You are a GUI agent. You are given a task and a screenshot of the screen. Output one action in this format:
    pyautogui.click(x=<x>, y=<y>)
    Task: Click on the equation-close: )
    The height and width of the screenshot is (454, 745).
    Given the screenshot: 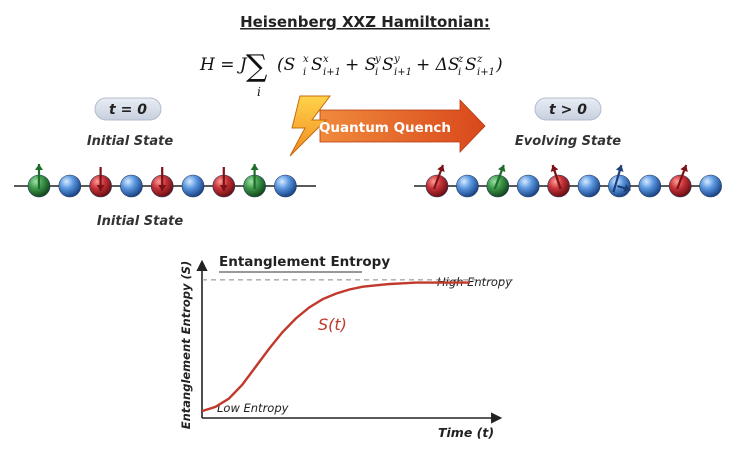 What is the action you would take?
    pyautogui.click(x=499, y=65)
    